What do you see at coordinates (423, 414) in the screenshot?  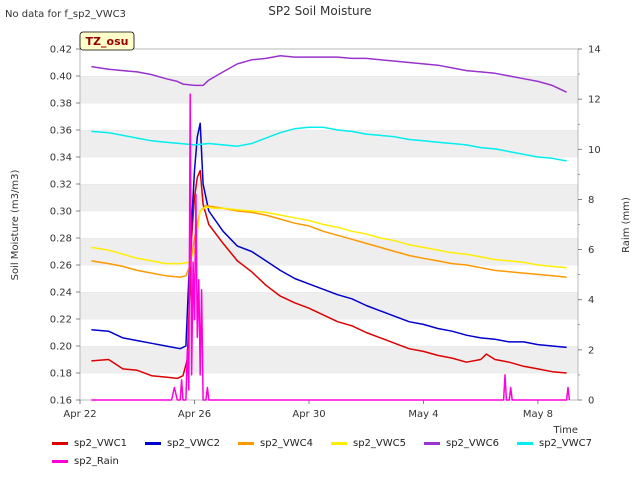 I see `x-tick-label: May 4` at bounding box center [423, 414].